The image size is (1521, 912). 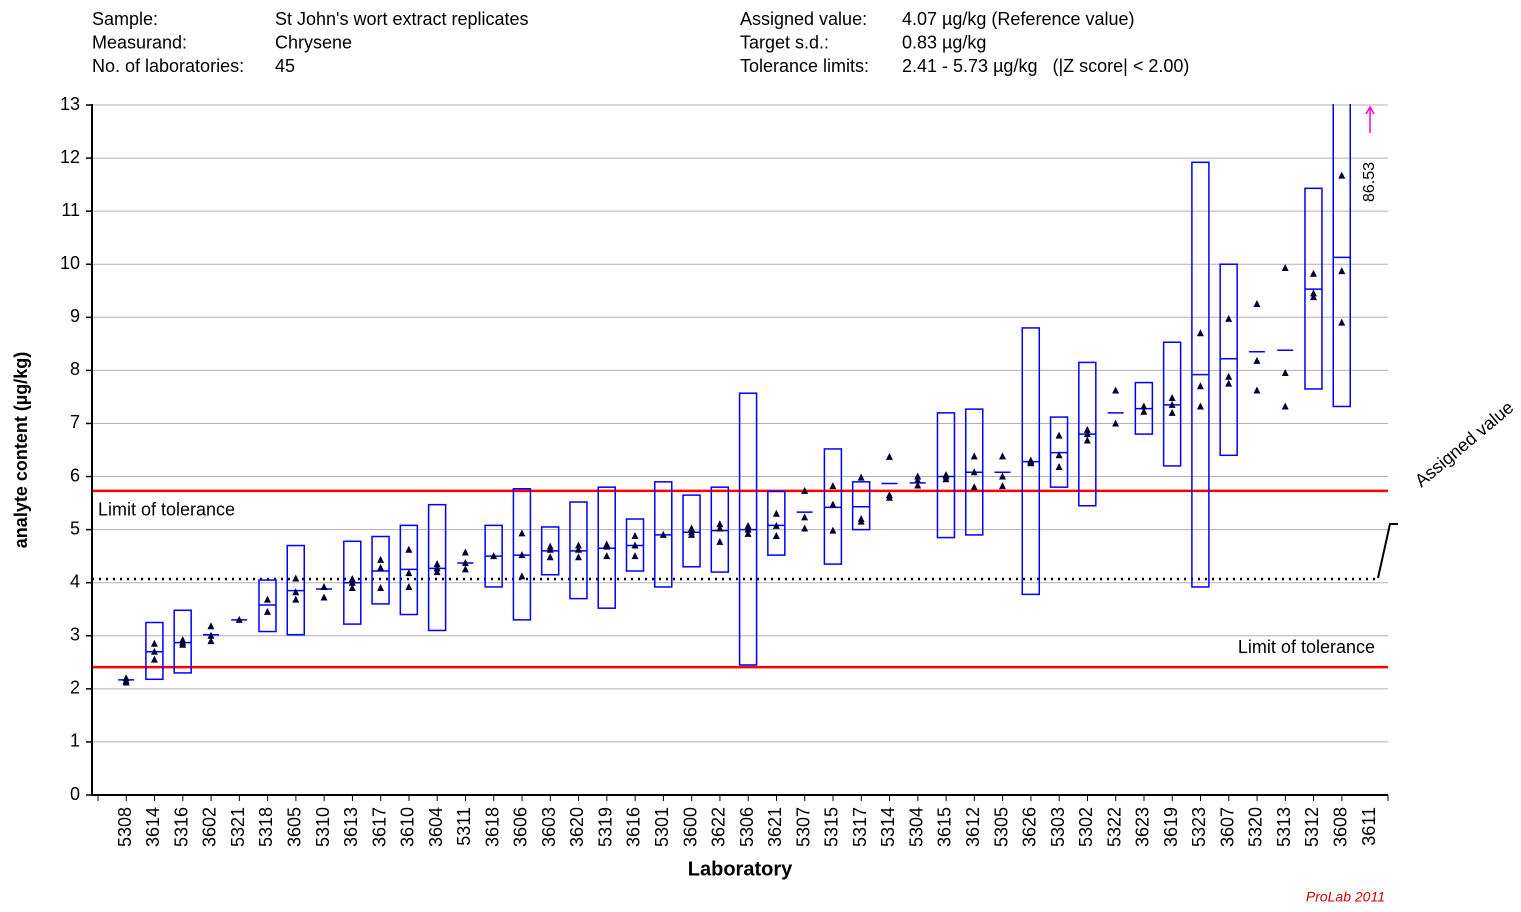 I want to click on header-value: St John's wort extract replicates, so click(x=402, y=19).